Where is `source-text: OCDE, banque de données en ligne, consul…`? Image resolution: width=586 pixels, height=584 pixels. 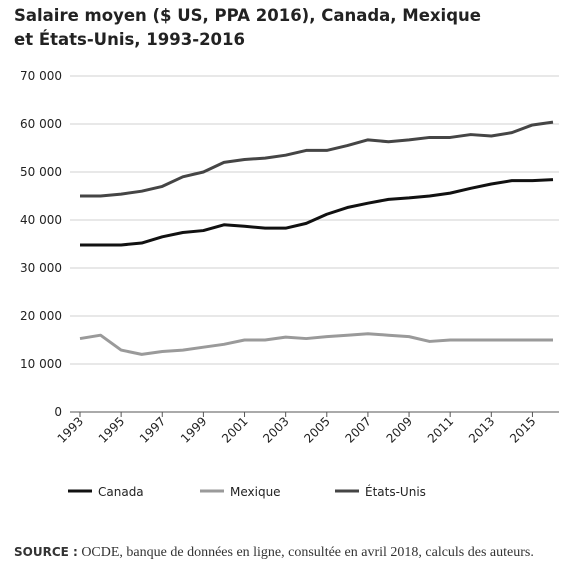
source-text: OCDE, banque de données en ligne, consul… is located at coordinates (307, 552).